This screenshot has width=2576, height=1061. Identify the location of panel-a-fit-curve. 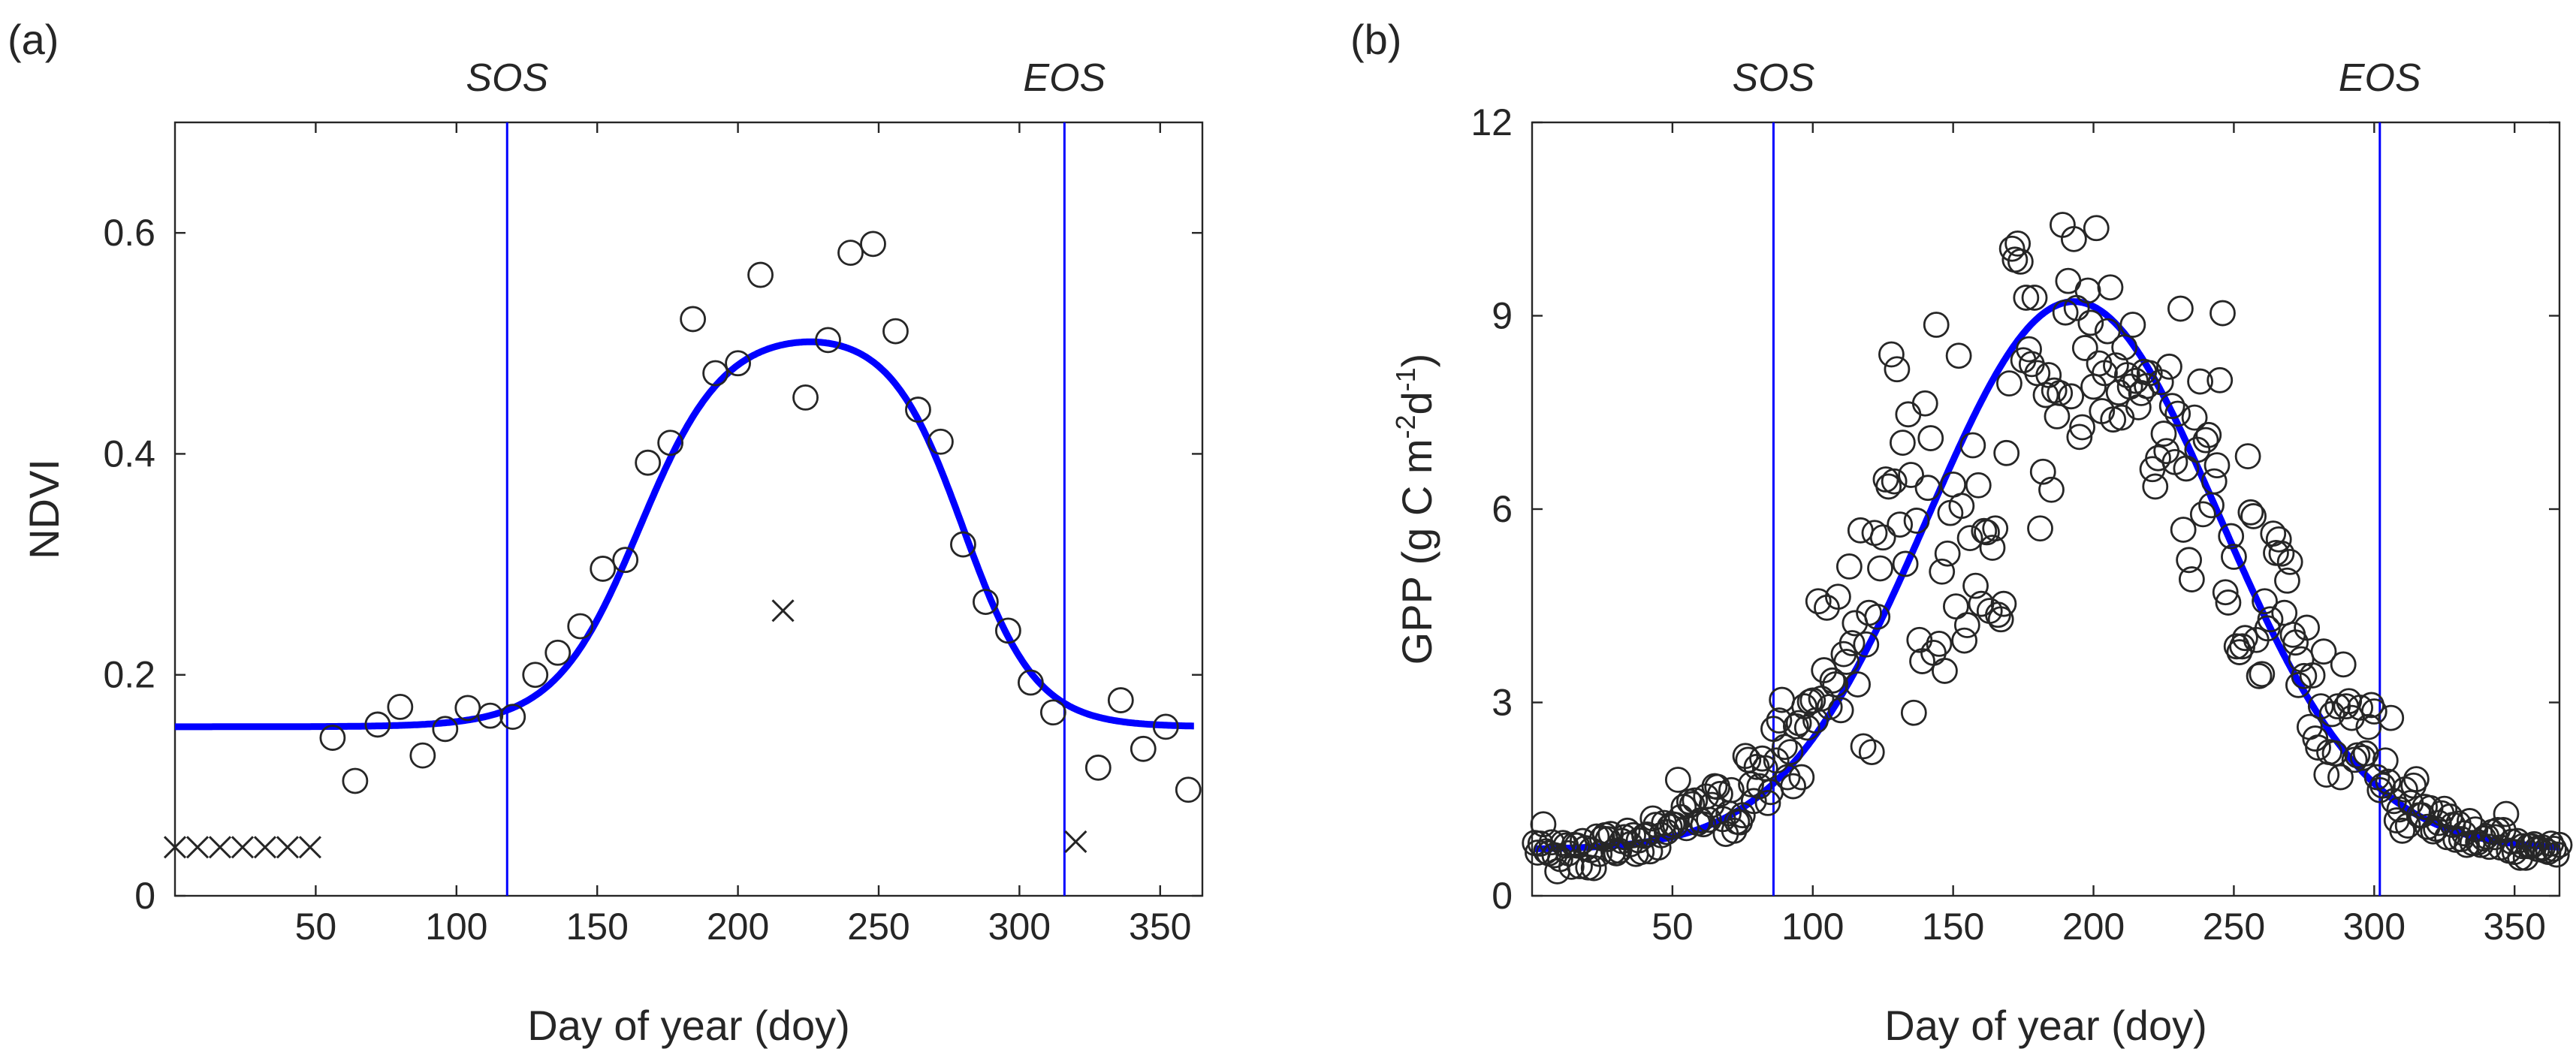
(684, 534).